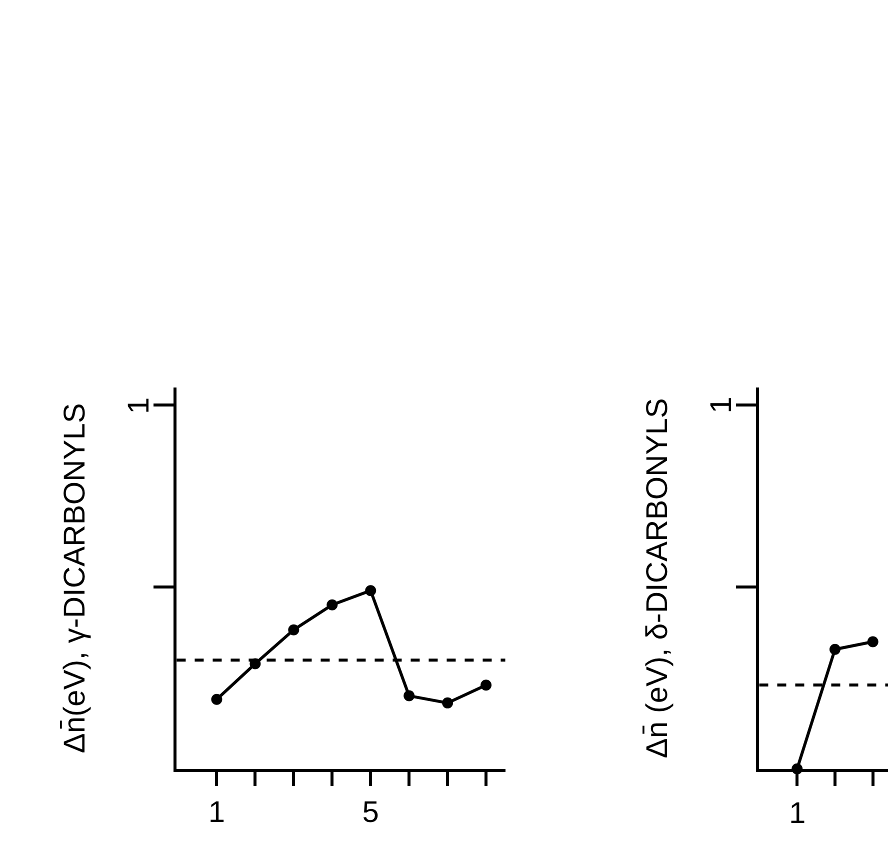 The height and width of the screenshot is (854, 888). Describe the element at coordinates (75, 578) in the screenshot. I see `y-axis-title: Δn̄(eV), γ-DICARBONYLS` at that location.